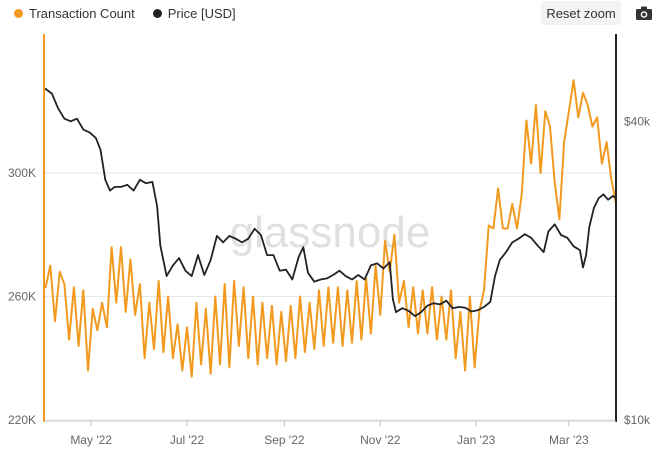 The width and height of the screenshot is (660, 449). What do you see at coordinates (82, 13) in the screenshot?
I see `legend-label-transaction-count: Transaction Count` at bounding box center [82, 13].